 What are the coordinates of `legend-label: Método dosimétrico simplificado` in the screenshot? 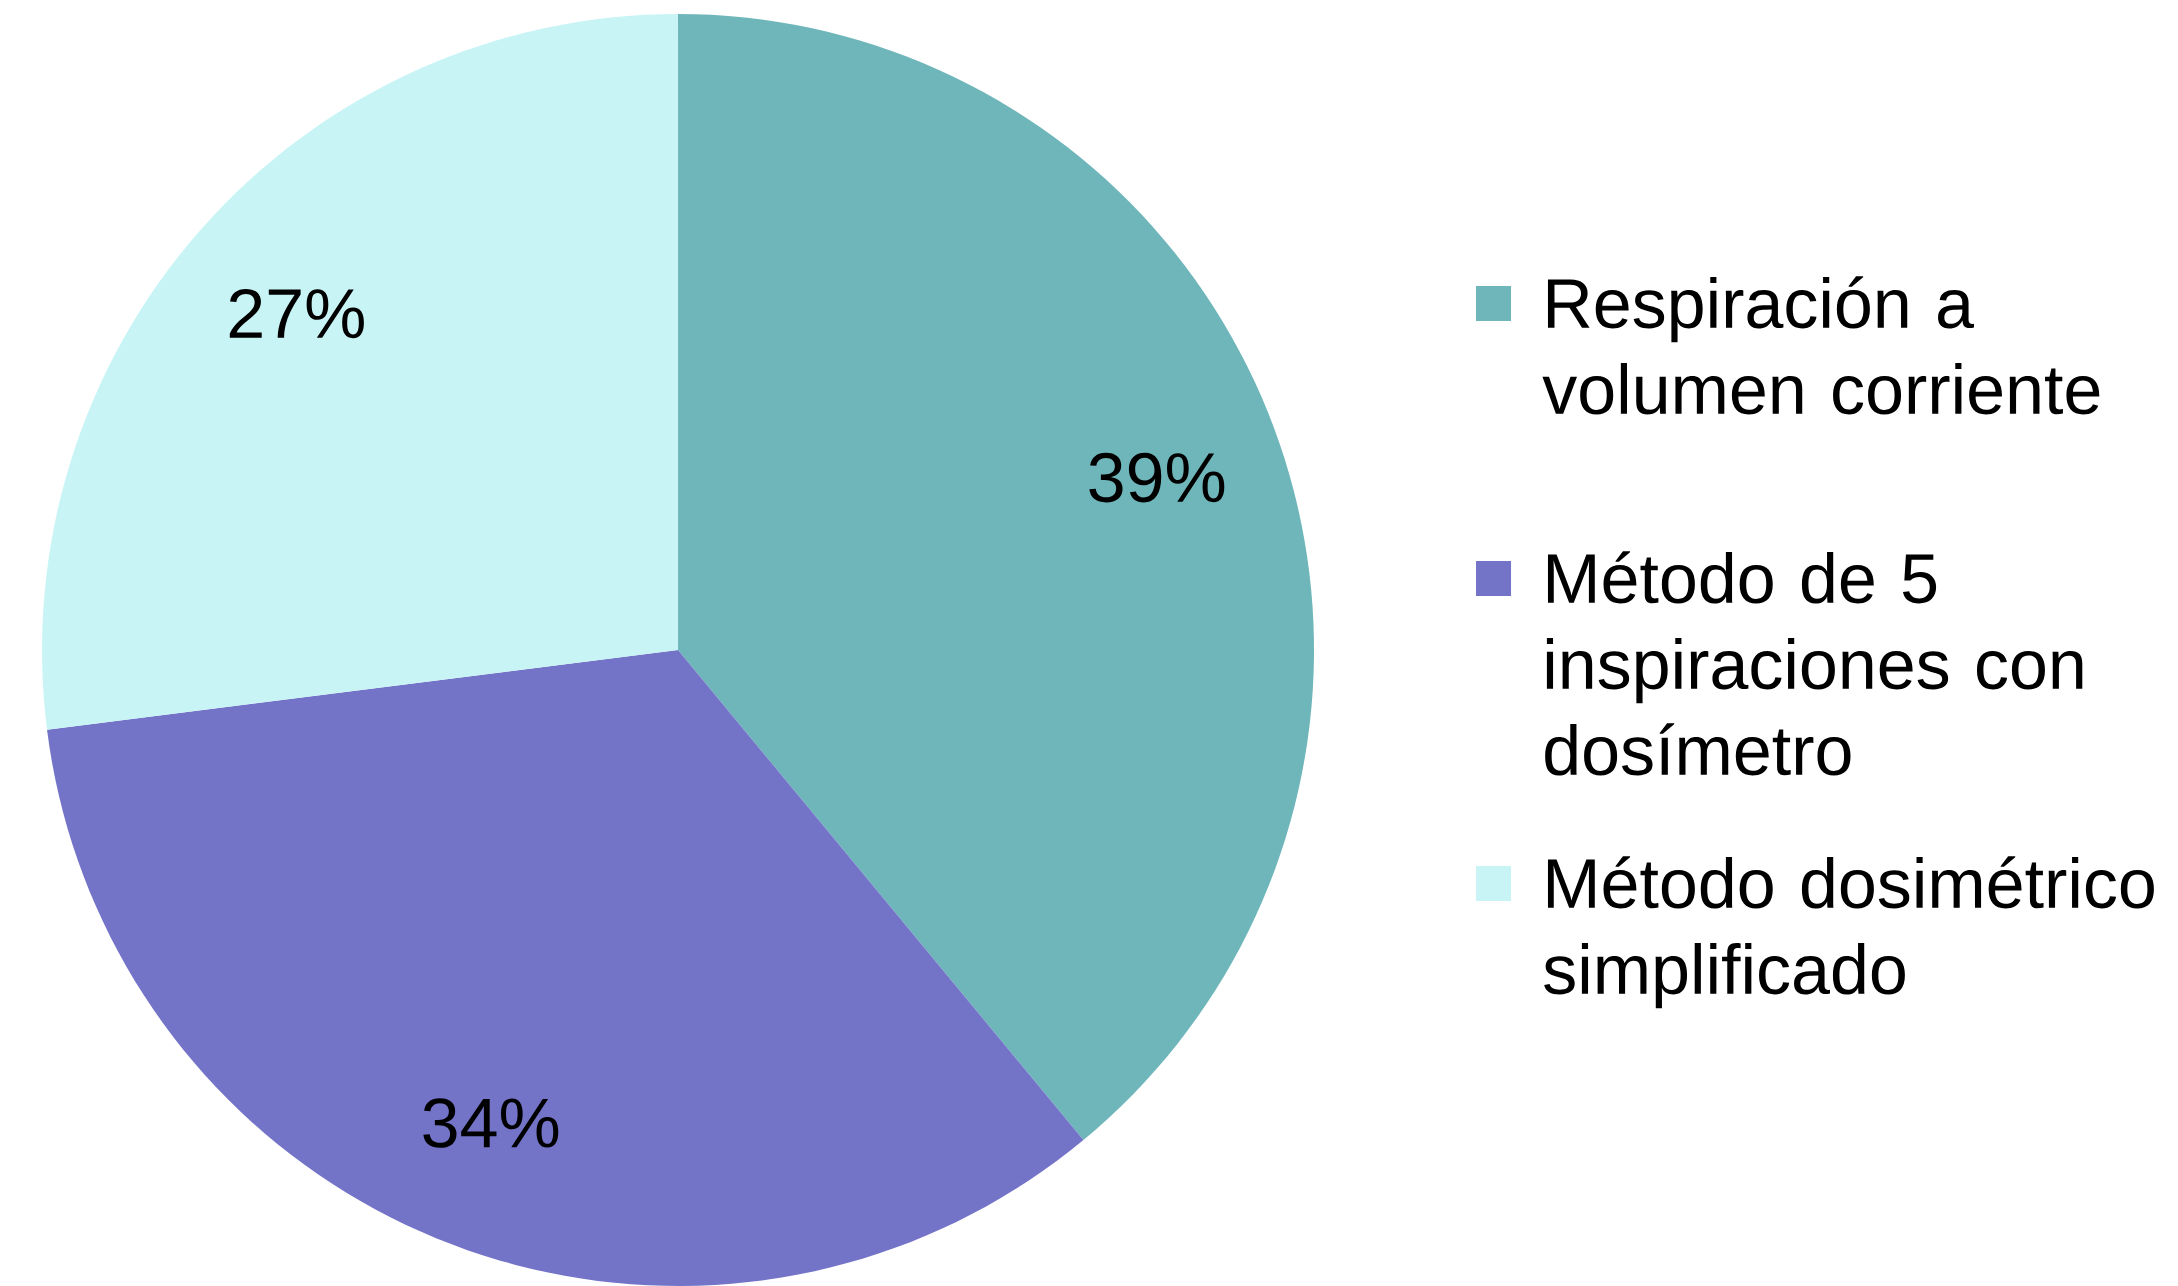 It's located at (1849, 932).